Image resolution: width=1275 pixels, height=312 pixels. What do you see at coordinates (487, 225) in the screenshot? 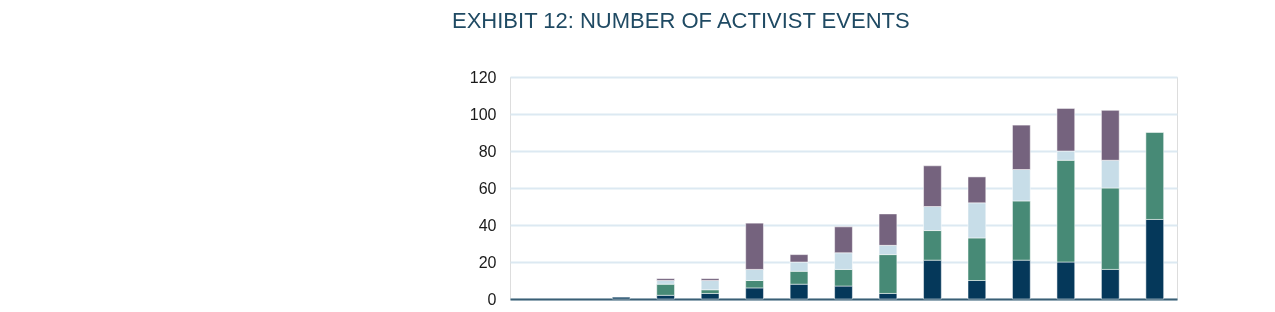
I see `y-tick-label: 40` at bounding box center [487, 225].